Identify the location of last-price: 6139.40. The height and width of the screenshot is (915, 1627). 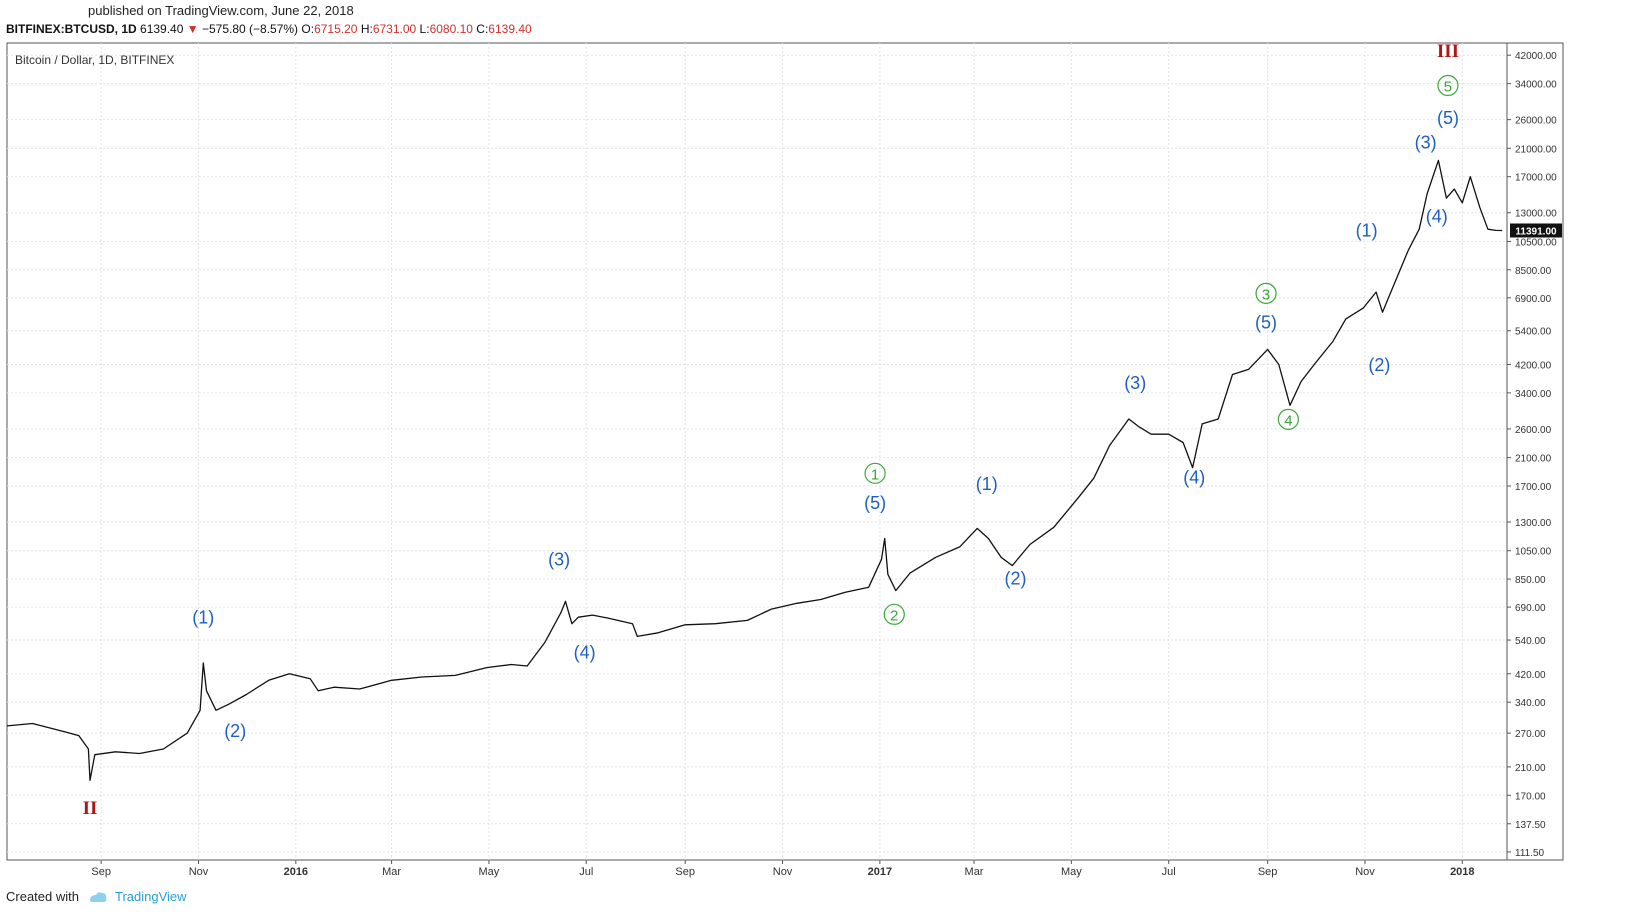
(162, 29).